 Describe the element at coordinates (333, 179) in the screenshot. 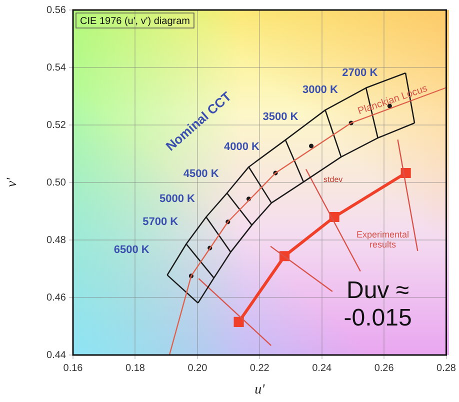

I see `annotation: stdev` at that location.